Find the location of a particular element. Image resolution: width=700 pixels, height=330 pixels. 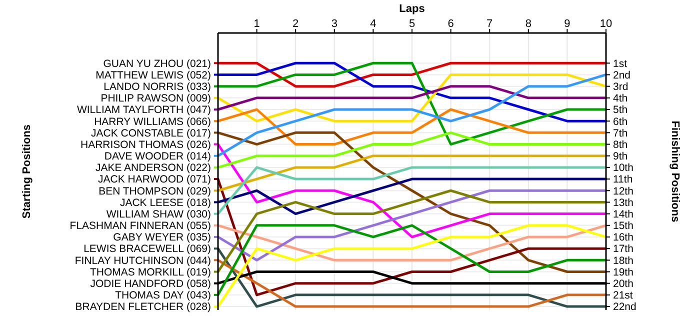

y-tick-label: 20th is located at coordinates (623, 284).